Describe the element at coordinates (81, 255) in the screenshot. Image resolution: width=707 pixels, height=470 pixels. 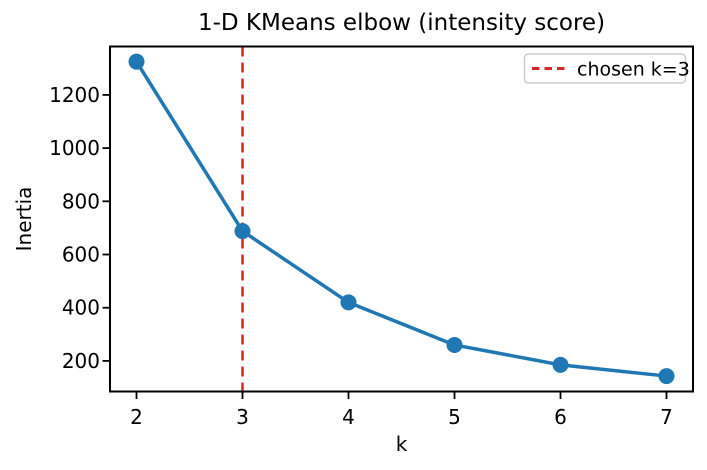
I see `y-tick-label: 600` at that location.